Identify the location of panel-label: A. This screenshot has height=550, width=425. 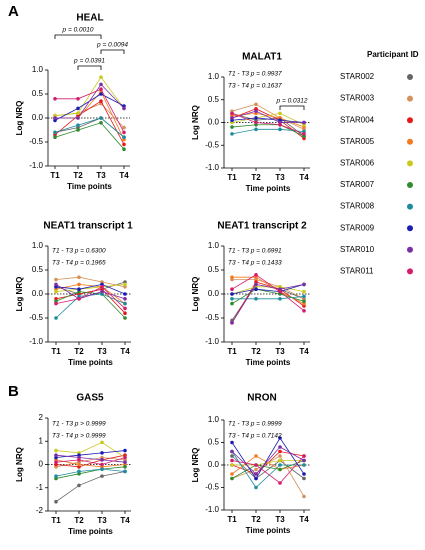
(13, 11).